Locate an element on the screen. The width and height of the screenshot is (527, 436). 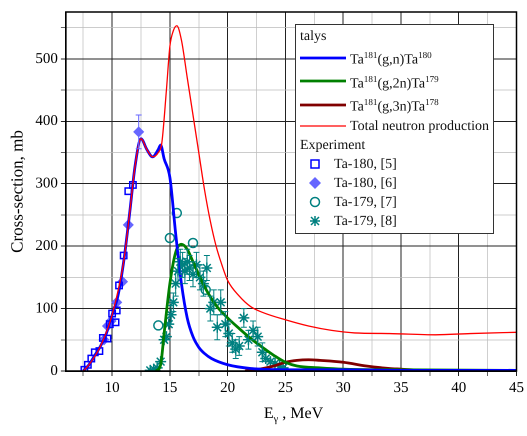
x-tick-label: 45 is located at coordinates (516, 388).